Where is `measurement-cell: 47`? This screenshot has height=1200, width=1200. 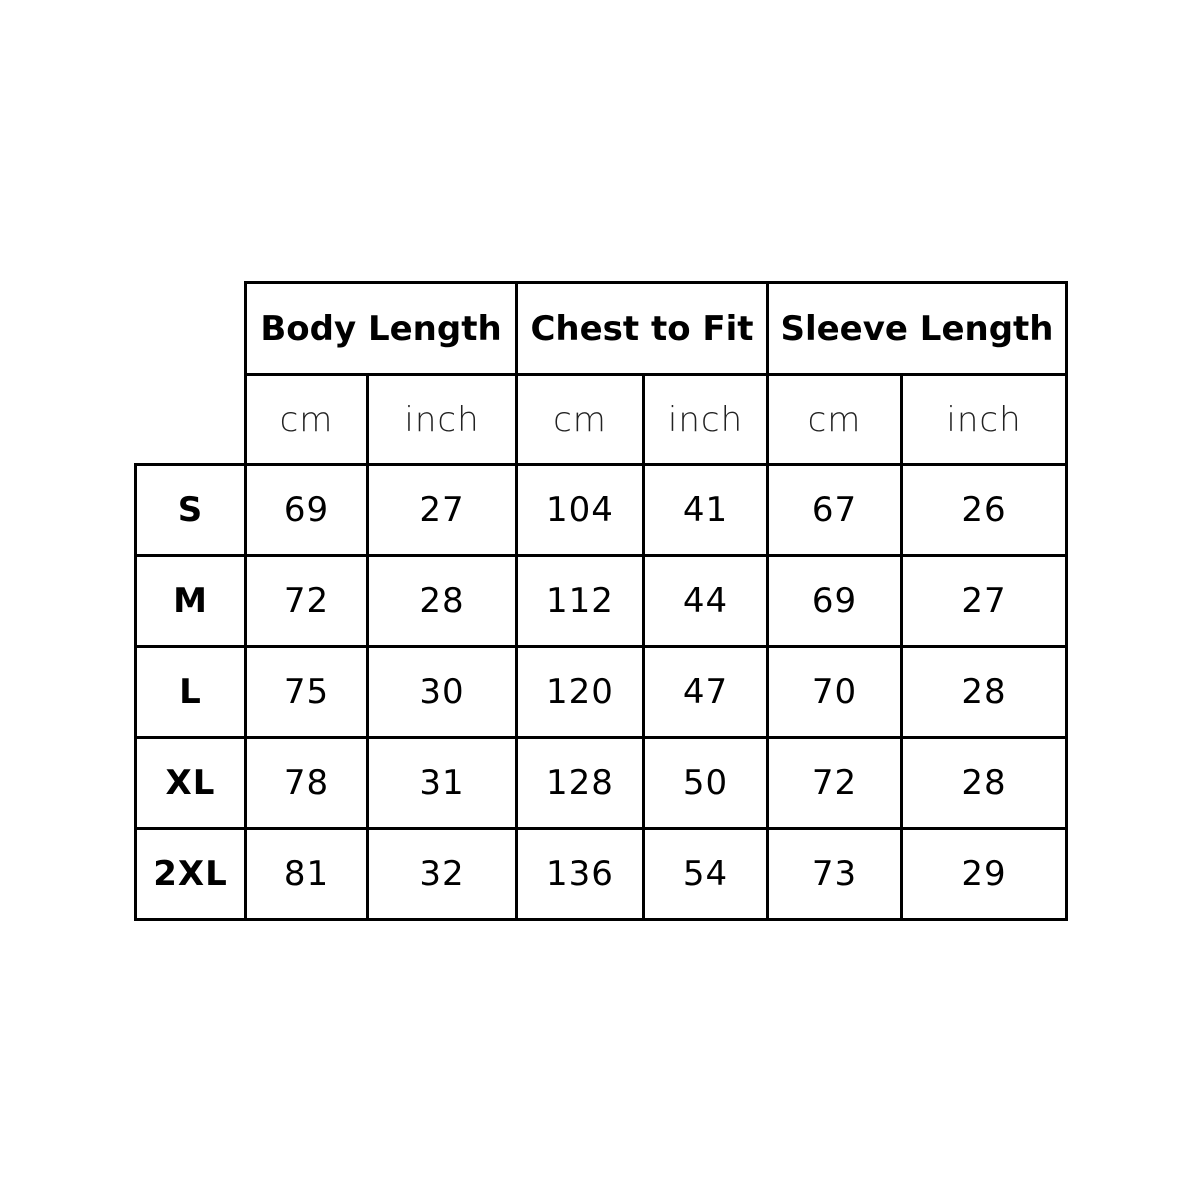 measurement-cell: 47 is located at coordinates (705, 692).